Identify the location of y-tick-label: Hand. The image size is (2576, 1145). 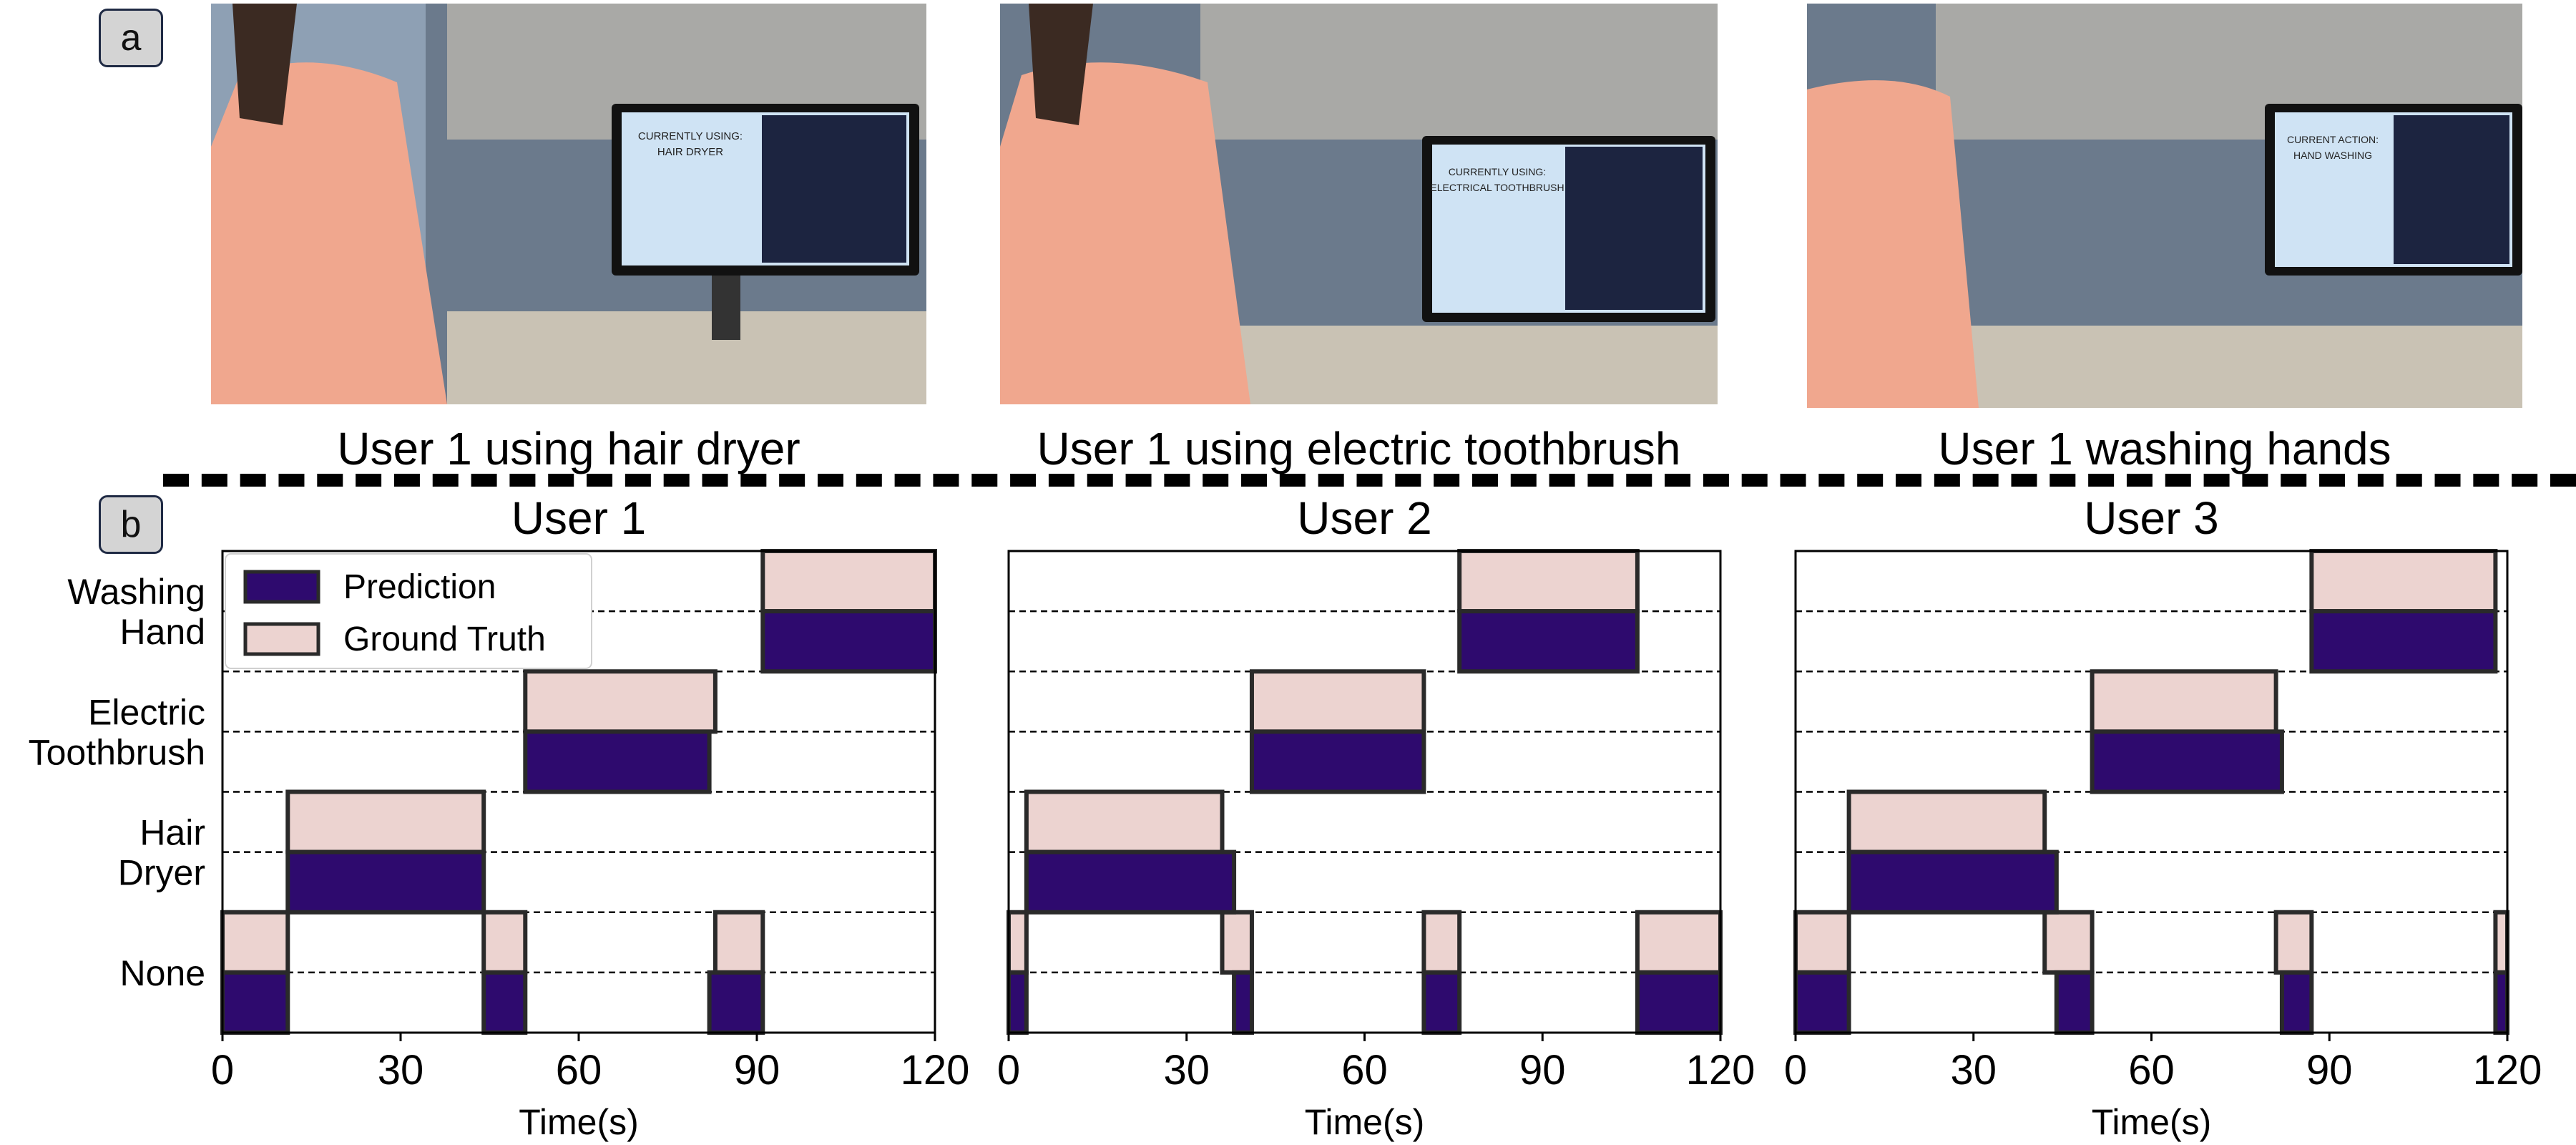
(162, 632).